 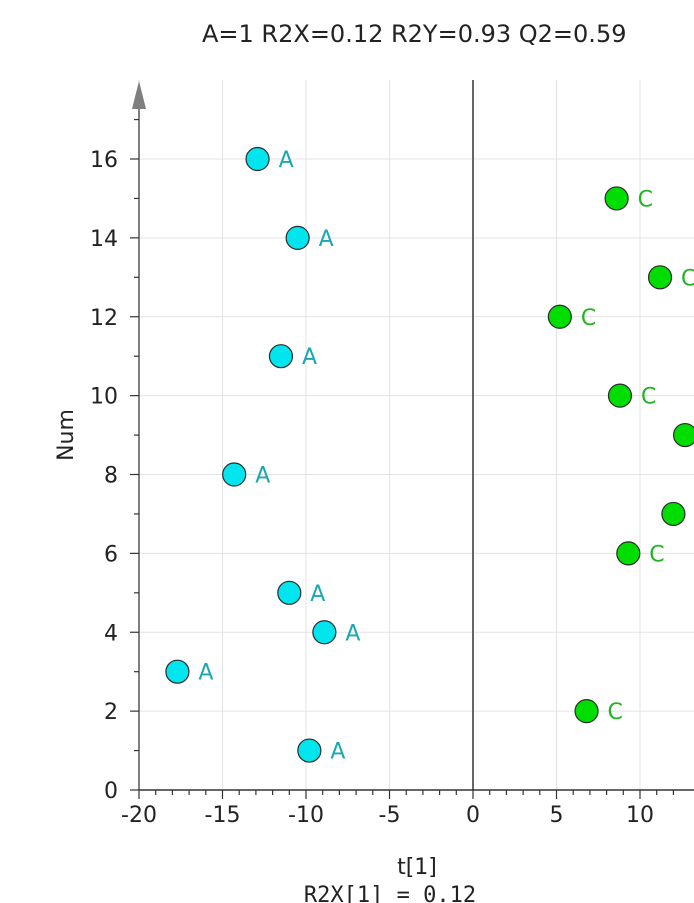 I want to click on y-tick-label: 16, so click(x=104, y=160).